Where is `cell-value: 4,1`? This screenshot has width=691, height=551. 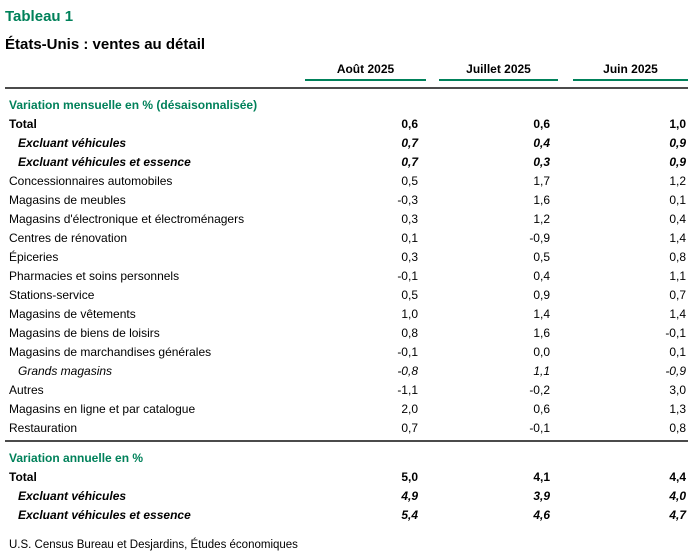
cell-value: 4,1 is located at coordinates (541, 477).